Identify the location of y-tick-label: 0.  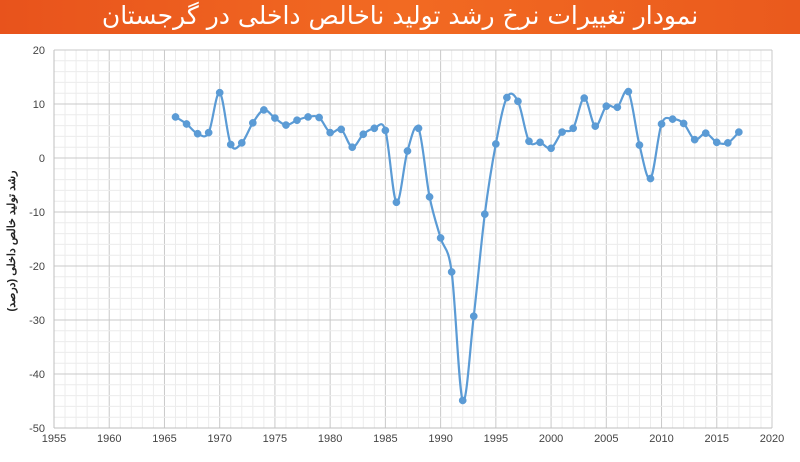
(42, 159).